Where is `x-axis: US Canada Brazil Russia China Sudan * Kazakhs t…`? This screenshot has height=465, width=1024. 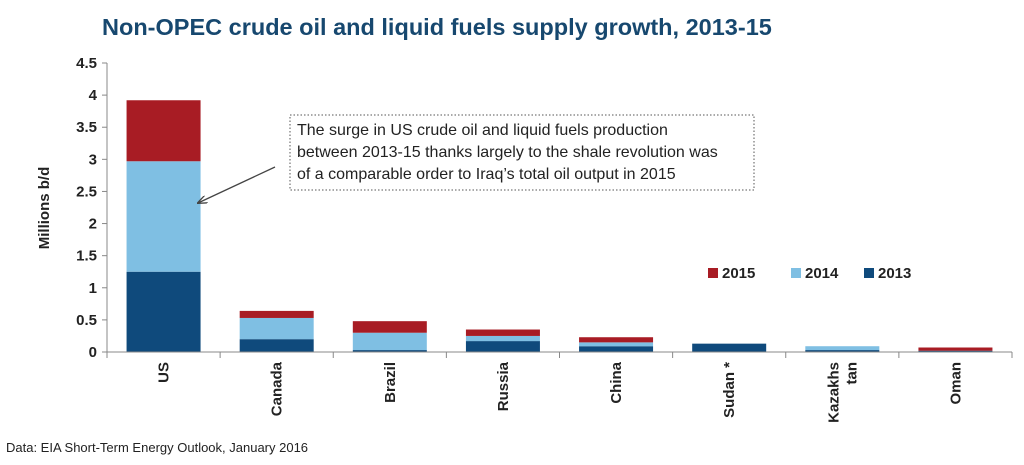 x-axis: US Canada Brazil Russia China Sudan * Kazakhs t… is located at coordinates (559, 387).